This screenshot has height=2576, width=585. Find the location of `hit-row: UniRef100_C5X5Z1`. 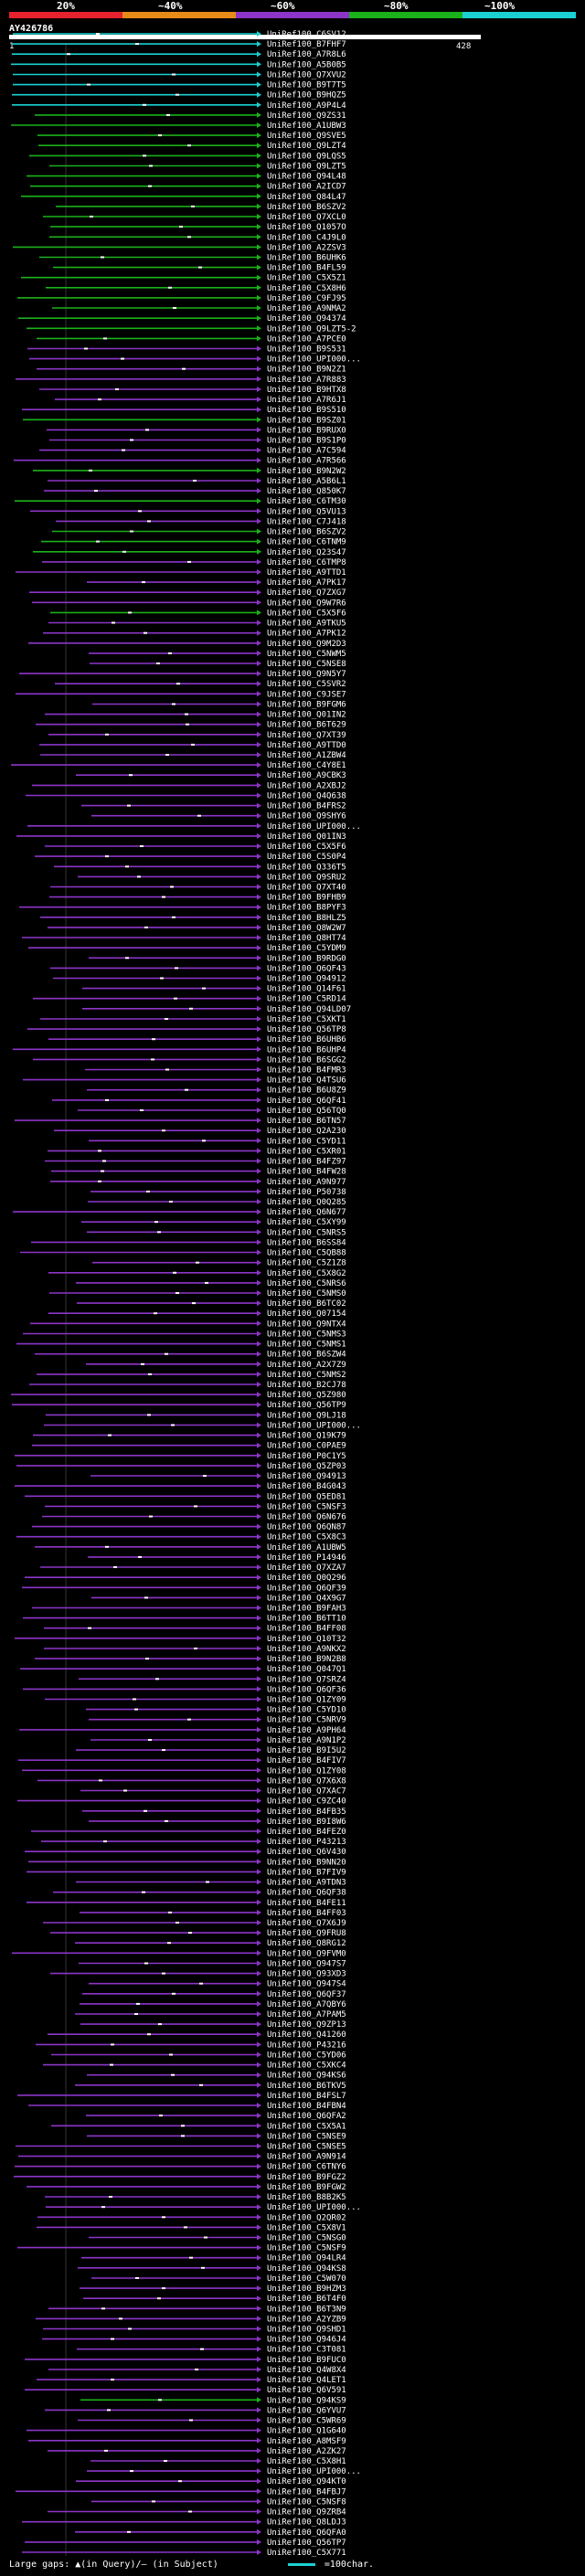

hit-row: UniRef100_C5X5Z1 is located at coordinates (184, 278).